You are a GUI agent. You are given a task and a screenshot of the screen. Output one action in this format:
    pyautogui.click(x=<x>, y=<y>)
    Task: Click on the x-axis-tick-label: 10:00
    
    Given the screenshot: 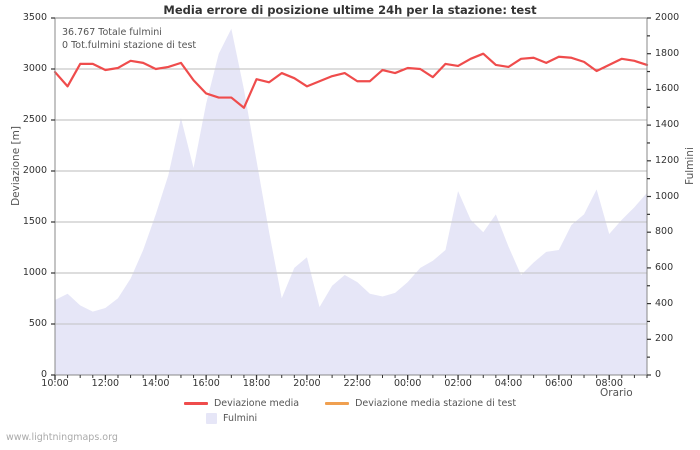 What is the action you would take?
    pyautogui.click(x=55, y=383)
    